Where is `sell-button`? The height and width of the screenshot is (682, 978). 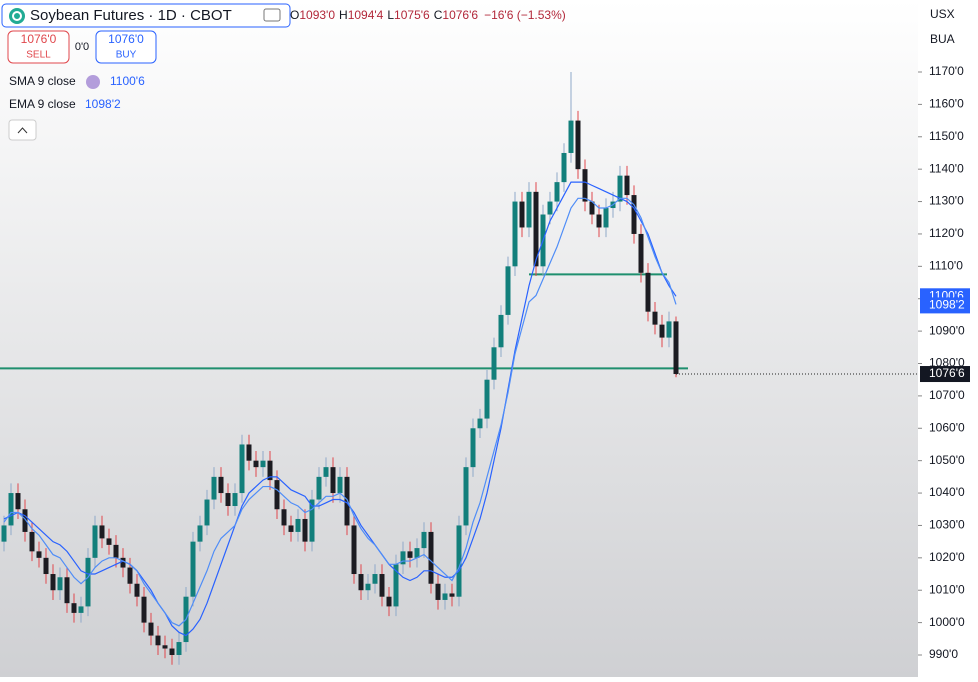 sell-button is located at coordinates (38, 47).